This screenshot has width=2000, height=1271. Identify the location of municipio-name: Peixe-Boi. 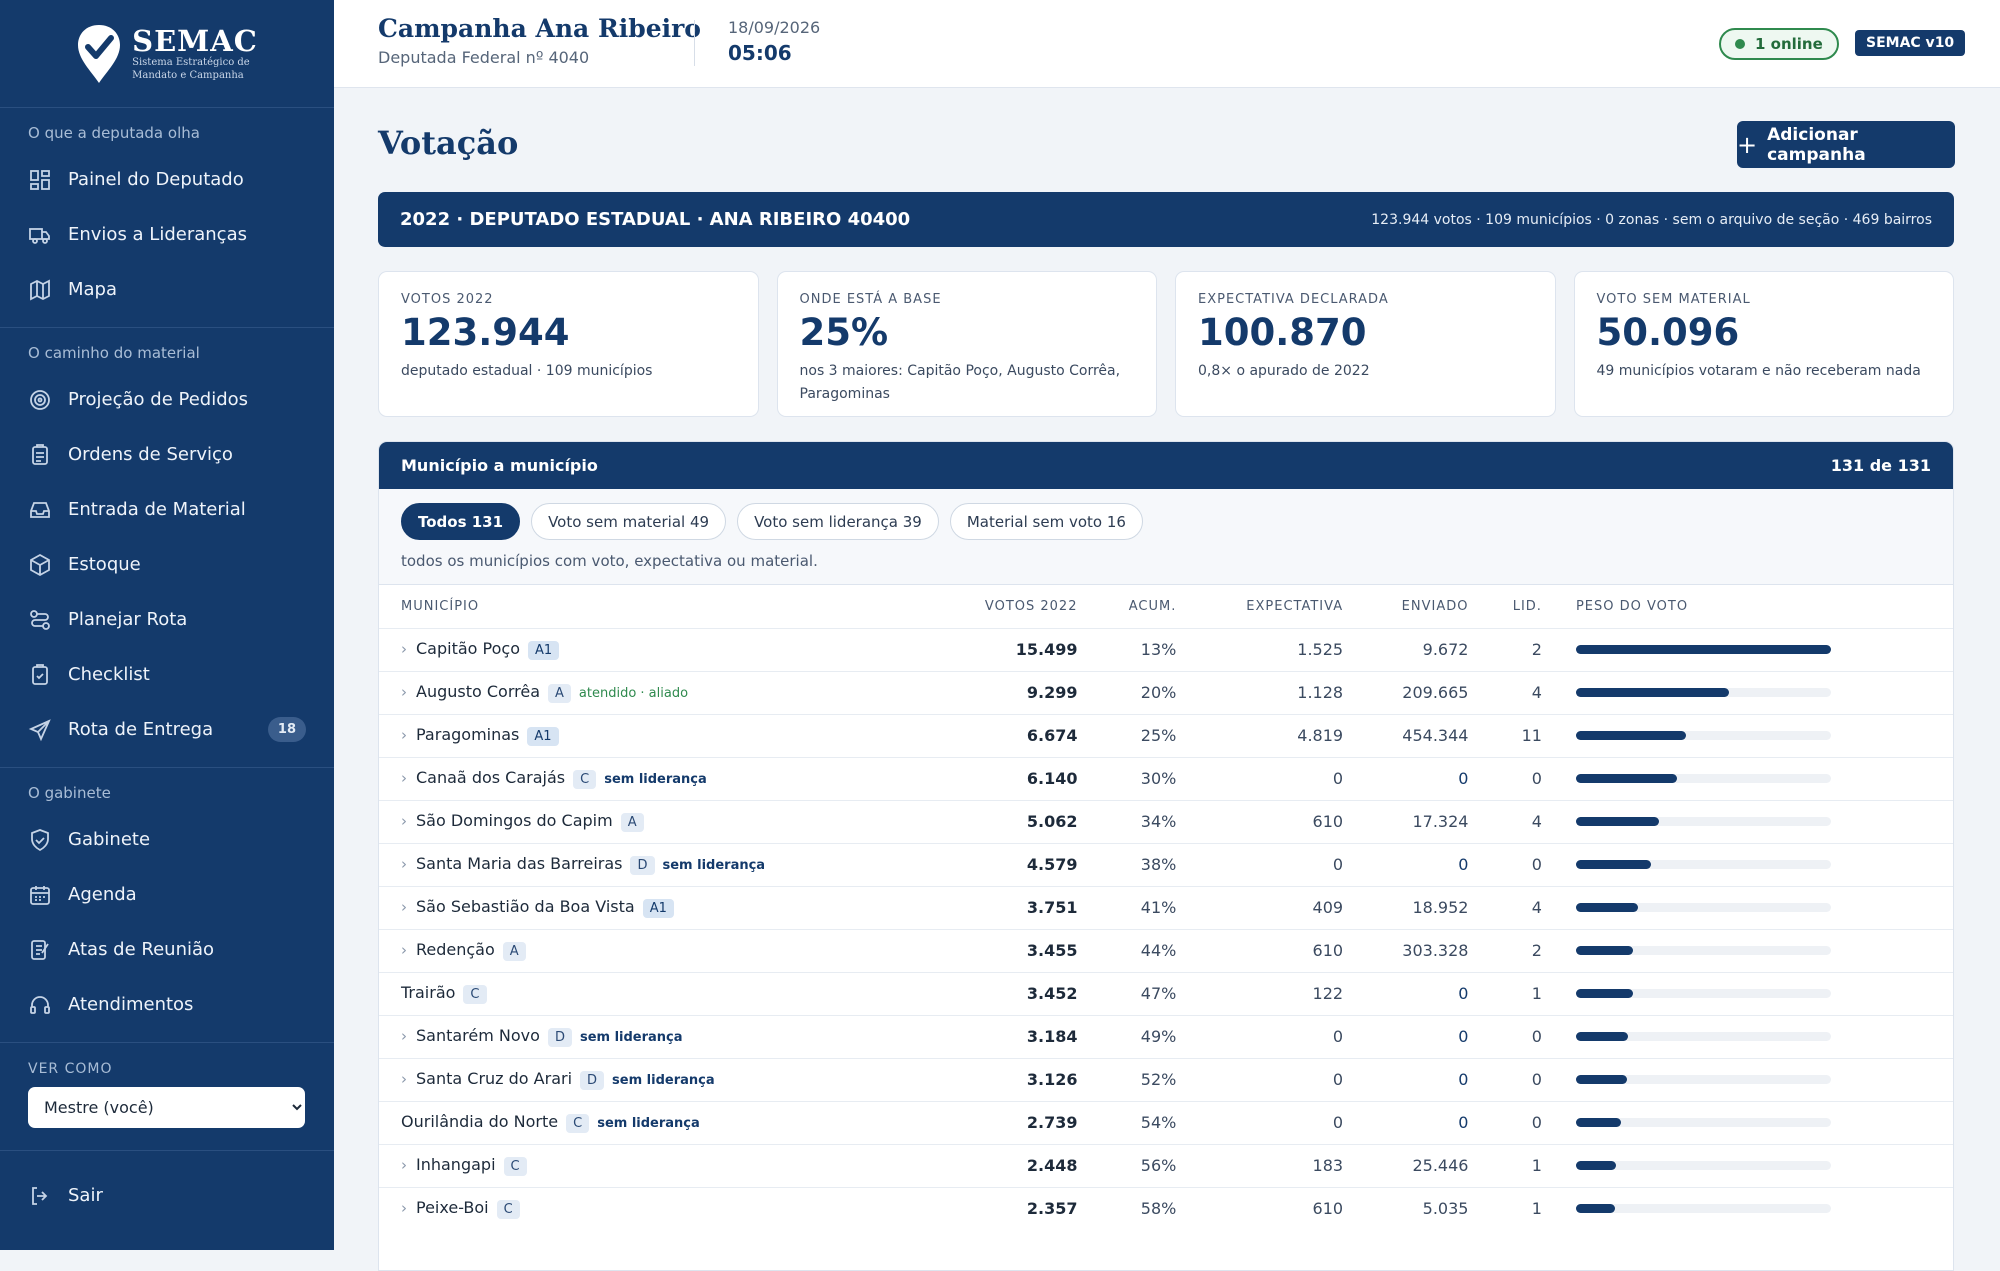
(452, 1208).